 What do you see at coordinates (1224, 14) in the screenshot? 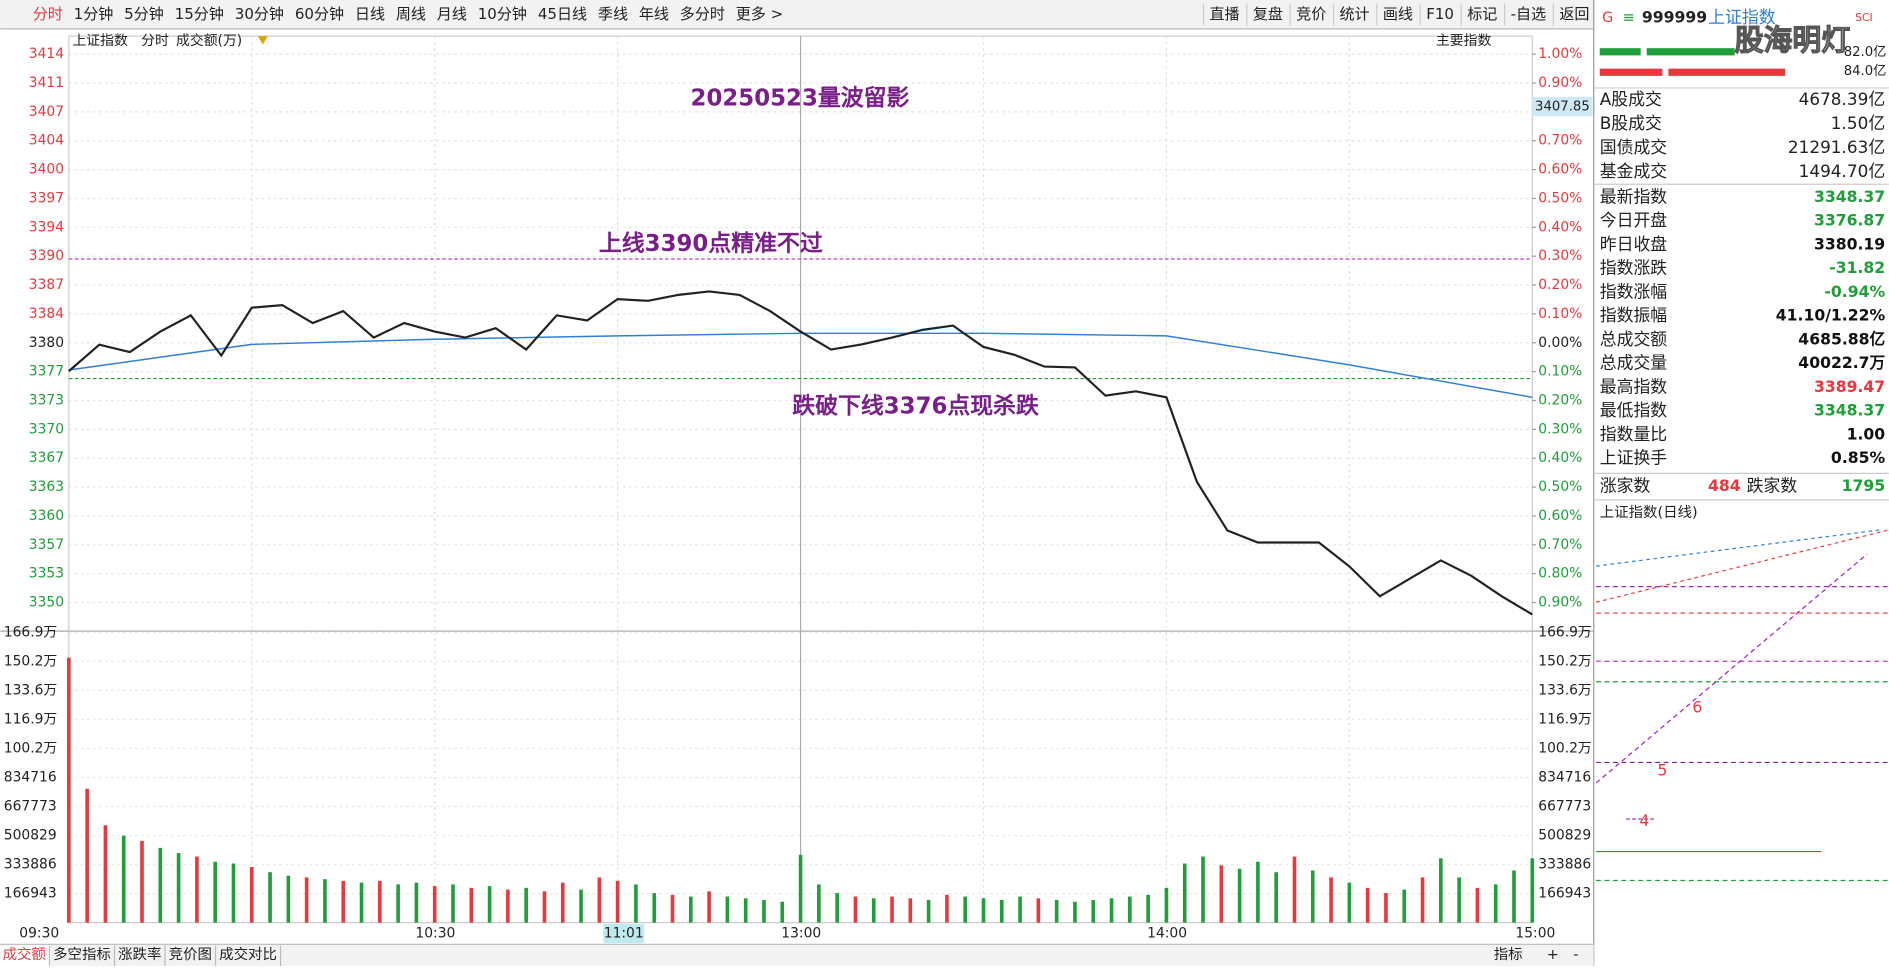
I see `tool-button: 直播` at bounding box center [1224, 14].